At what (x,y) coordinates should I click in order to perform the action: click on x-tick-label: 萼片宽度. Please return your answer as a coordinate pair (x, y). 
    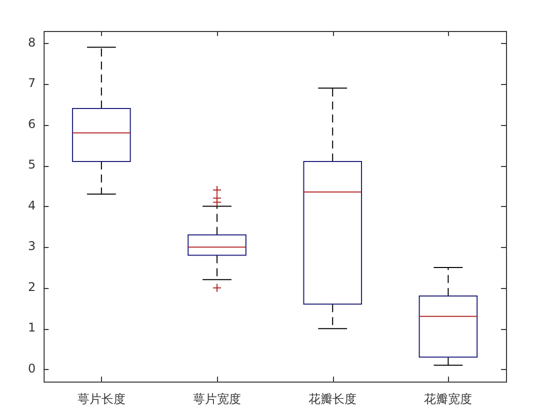
    Looking at the image, I should click on (217, 399).